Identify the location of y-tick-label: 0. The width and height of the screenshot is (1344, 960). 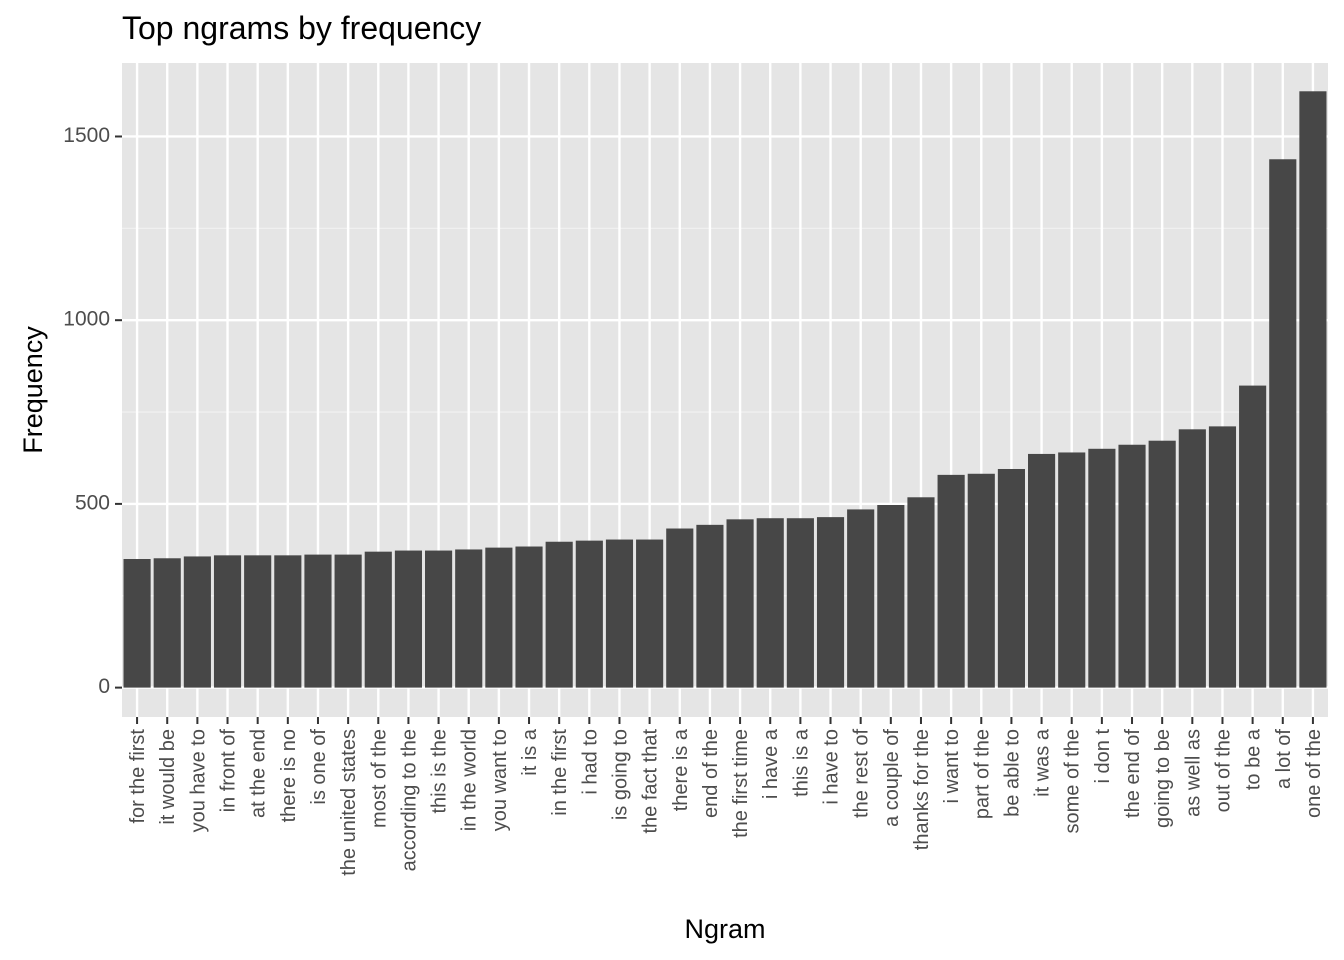
(104, 686).